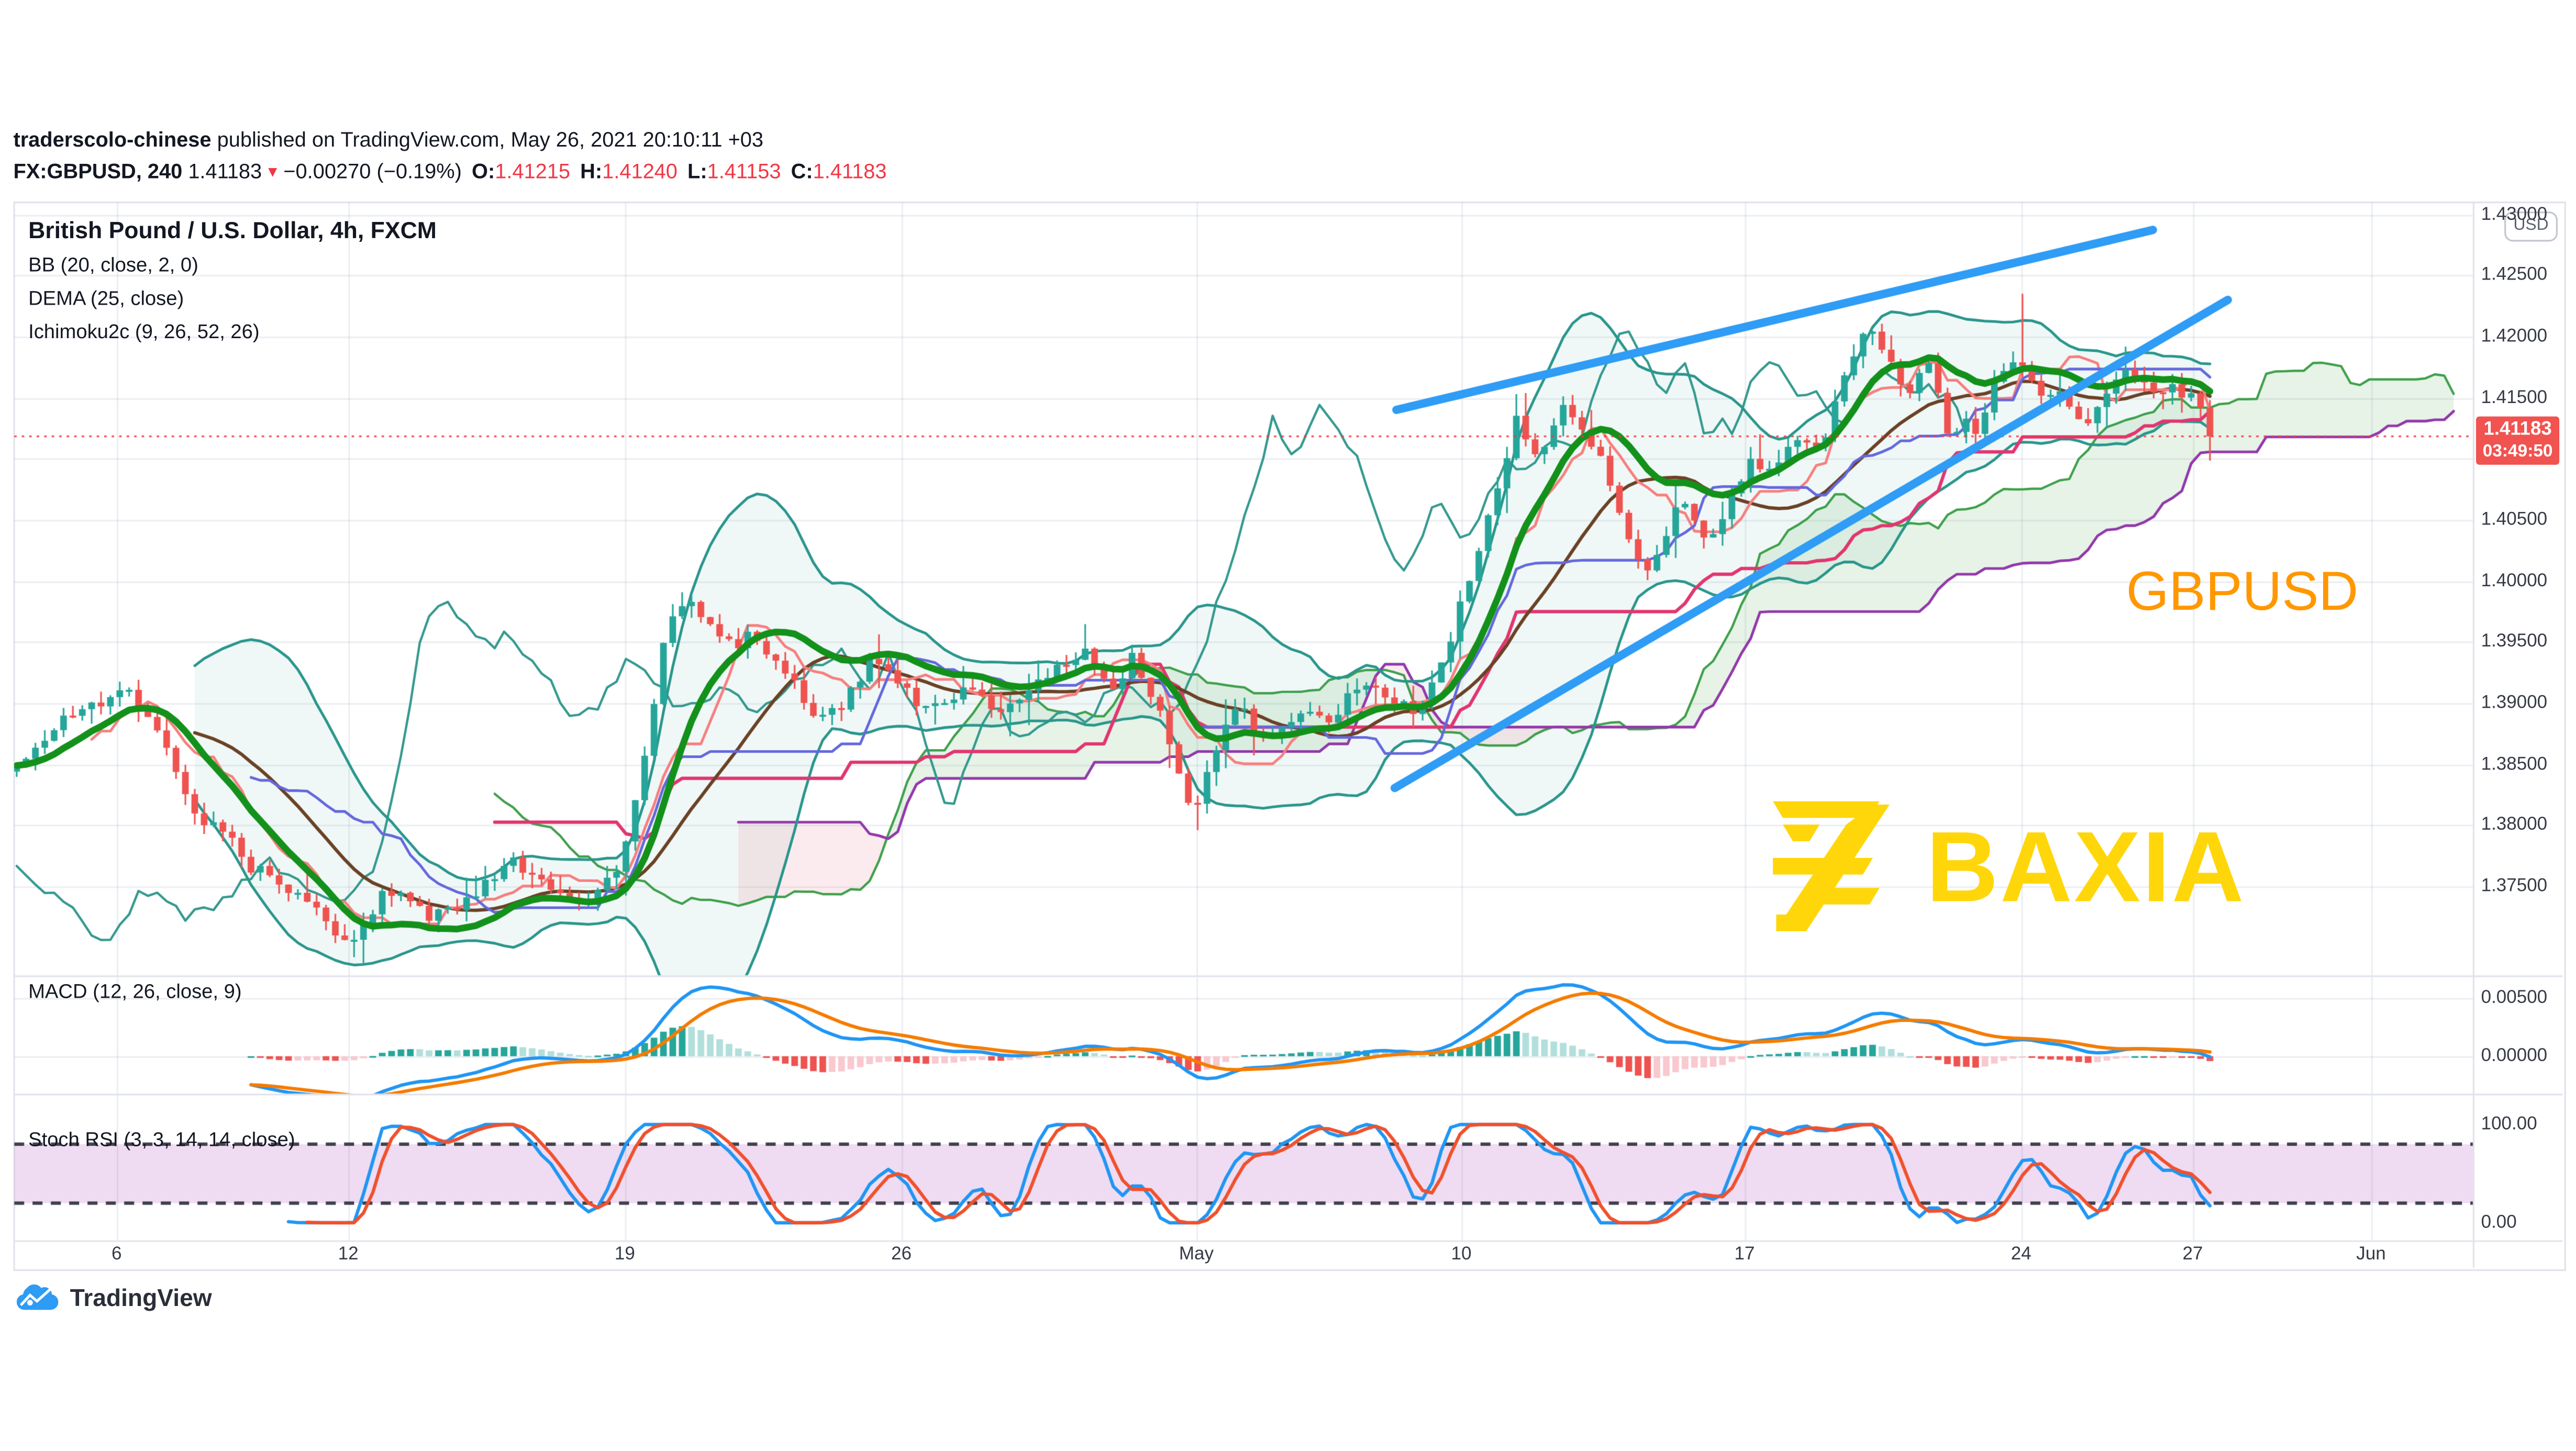  I want to click on price-axis-label: 1.40500, so click(2514, 520).